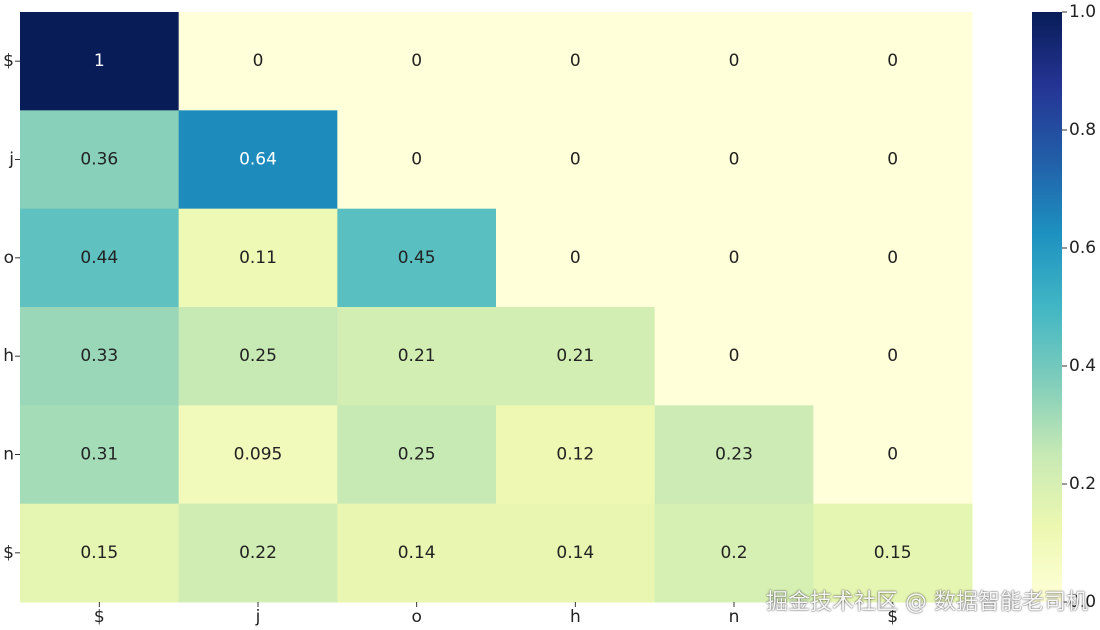 This screenshot has width=1100, height=630. I want to click on colorbar-tick-label: 0.8, so click(1082, 130).